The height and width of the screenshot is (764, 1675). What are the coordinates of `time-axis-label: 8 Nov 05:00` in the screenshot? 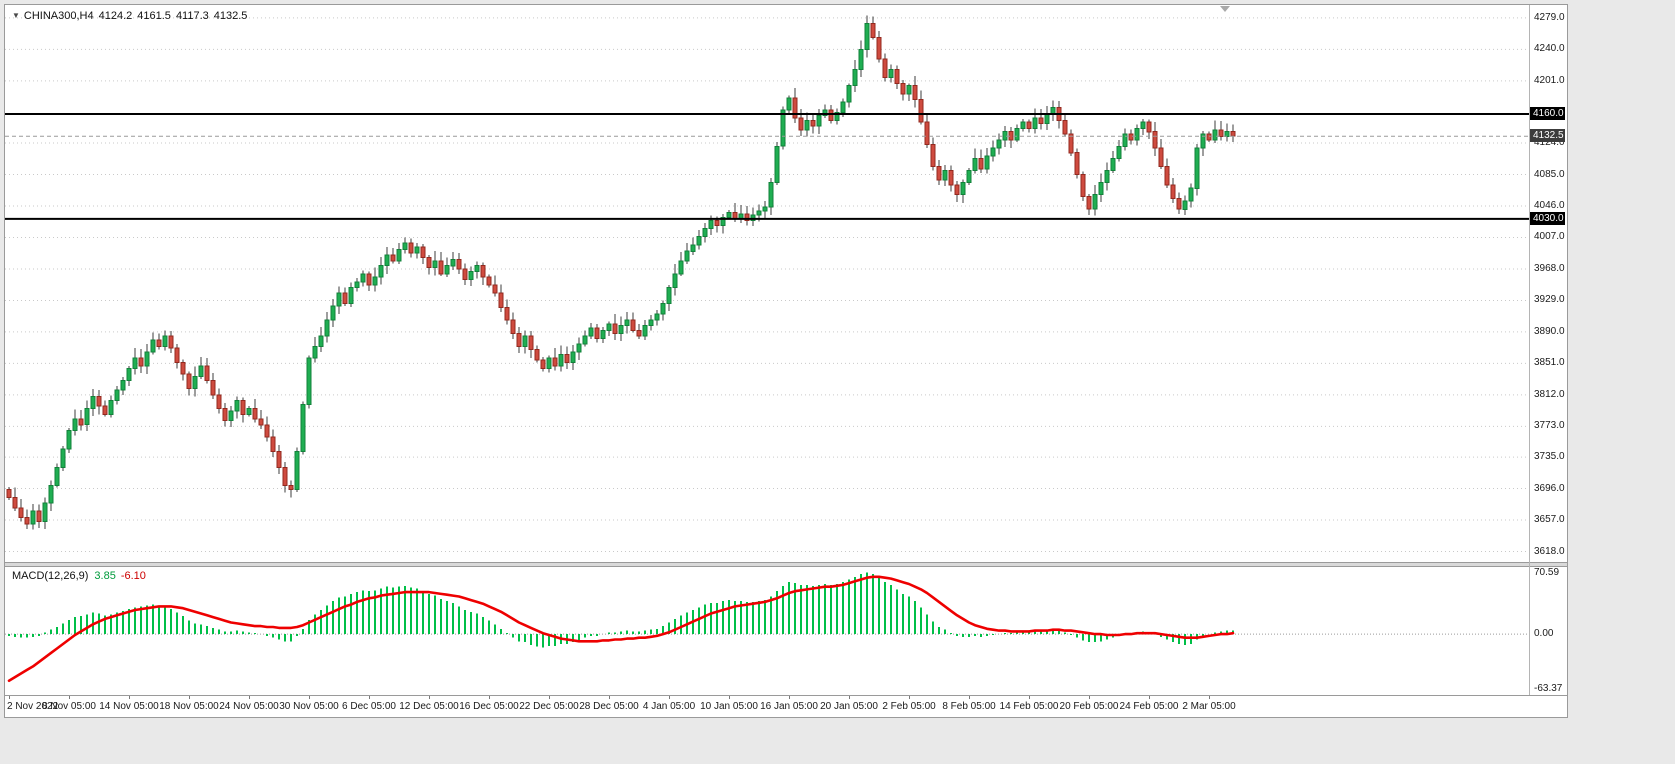 It's located at (69, 706).